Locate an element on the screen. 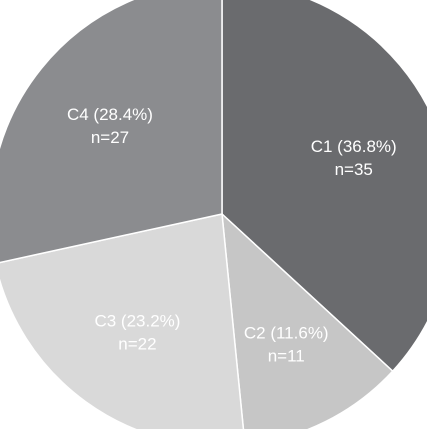  slice-label-c2: C2 (11.6%) is located at coordinates (286, 333).